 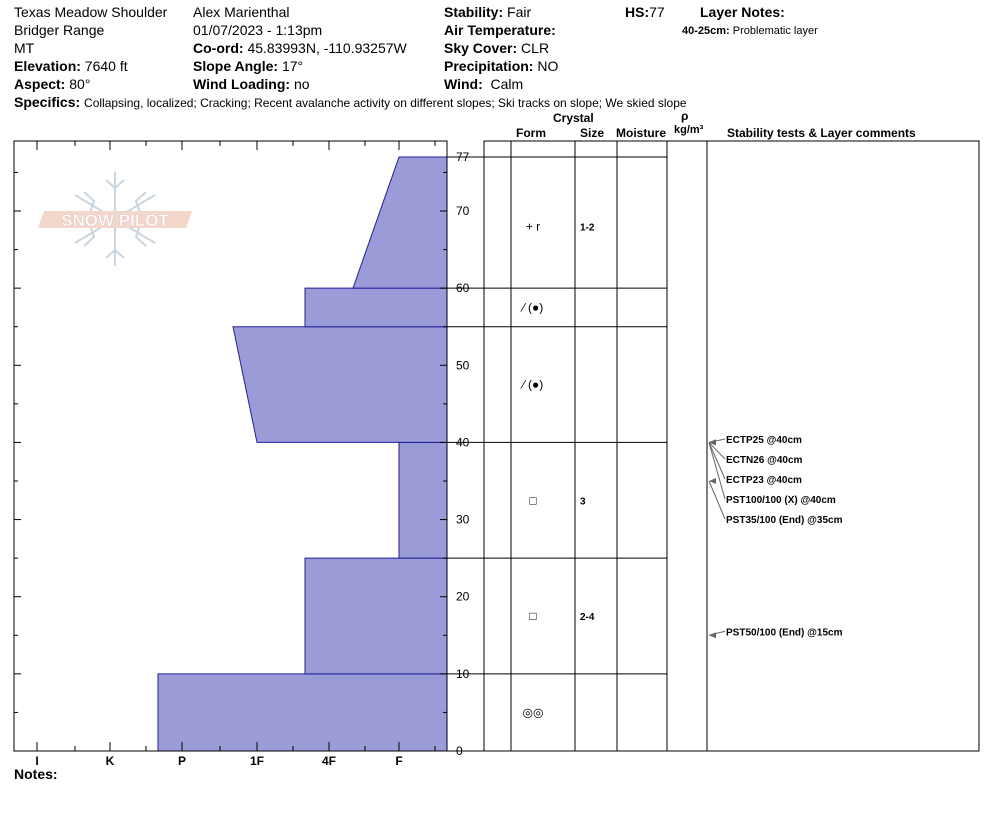 I want to click on slope-label: Slope Angle:, so click(x=236, y=66).